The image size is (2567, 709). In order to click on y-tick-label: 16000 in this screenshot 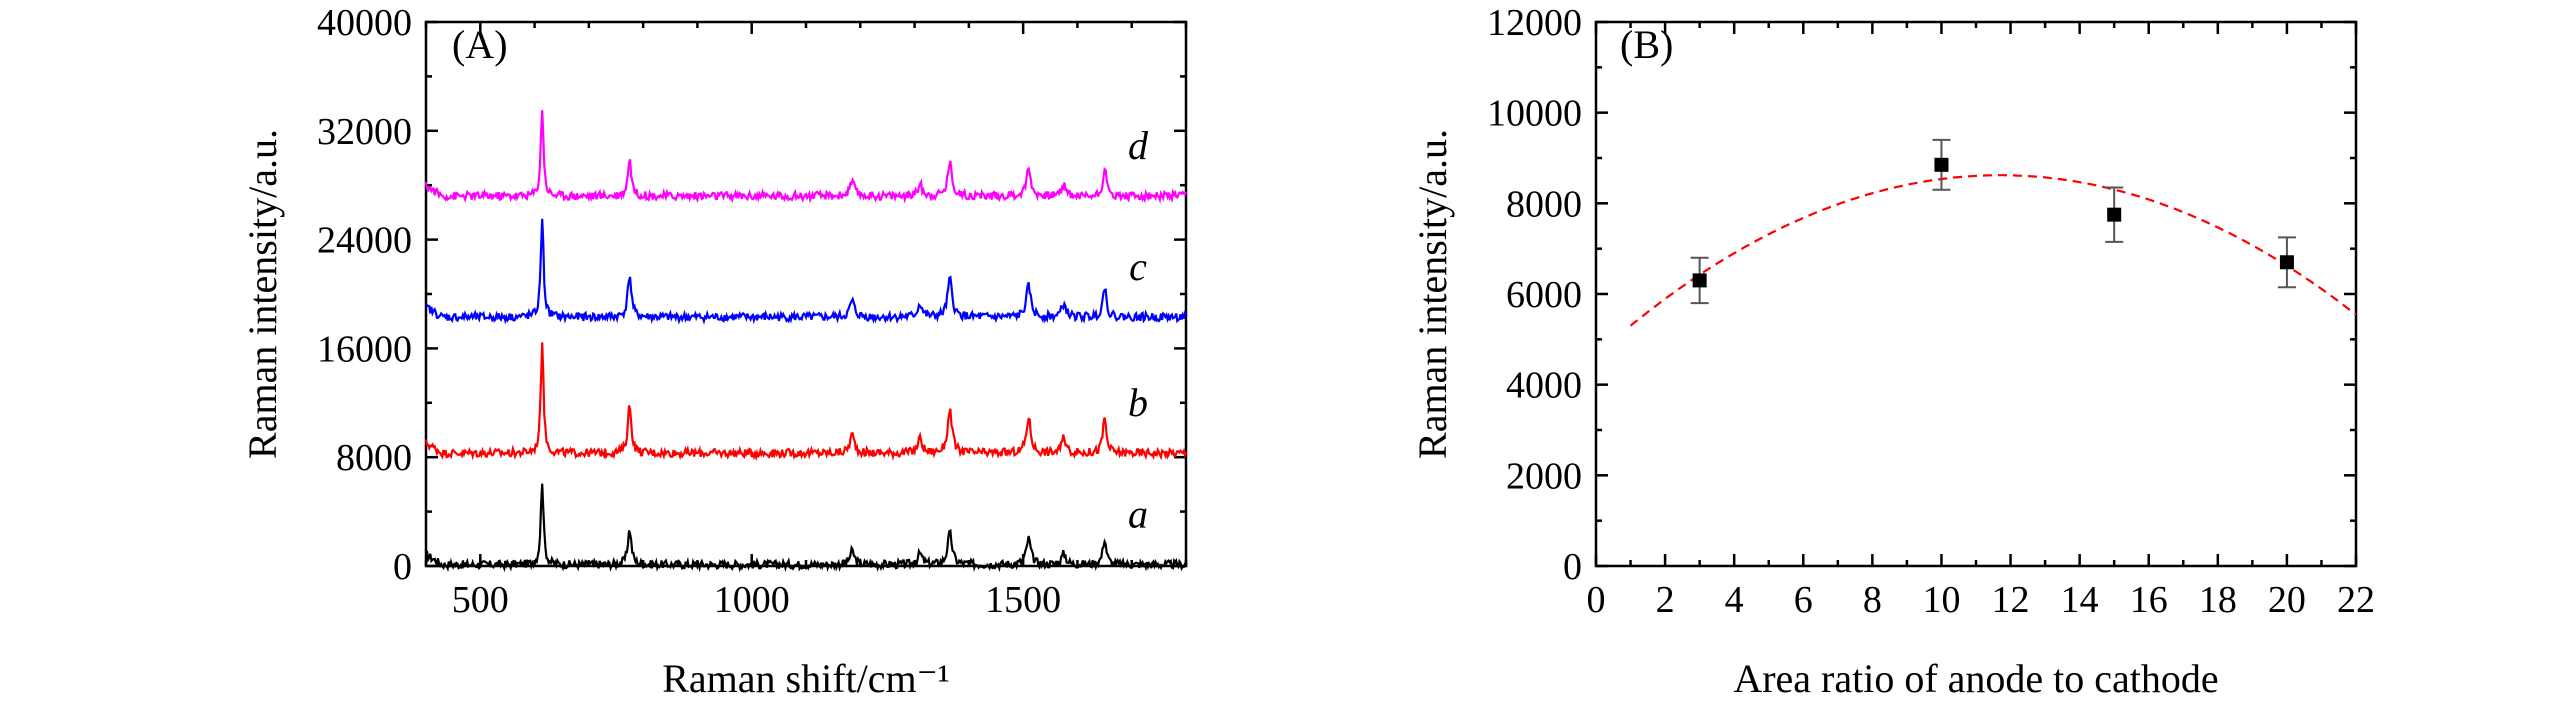, I will do `click(364, 349)`.